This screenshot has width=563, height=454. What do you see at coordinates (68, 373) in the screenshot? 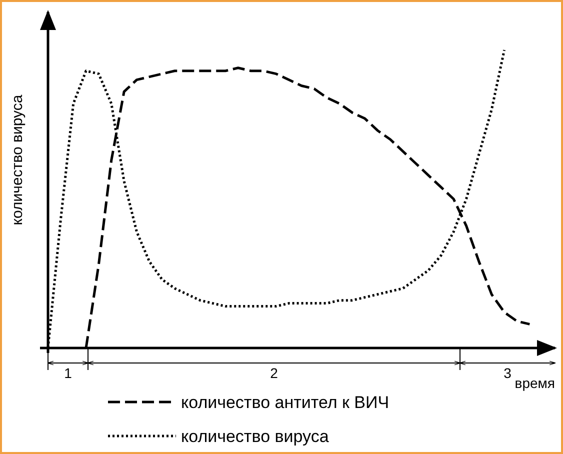
I see `text: 1` at bounding box center [68, 373].